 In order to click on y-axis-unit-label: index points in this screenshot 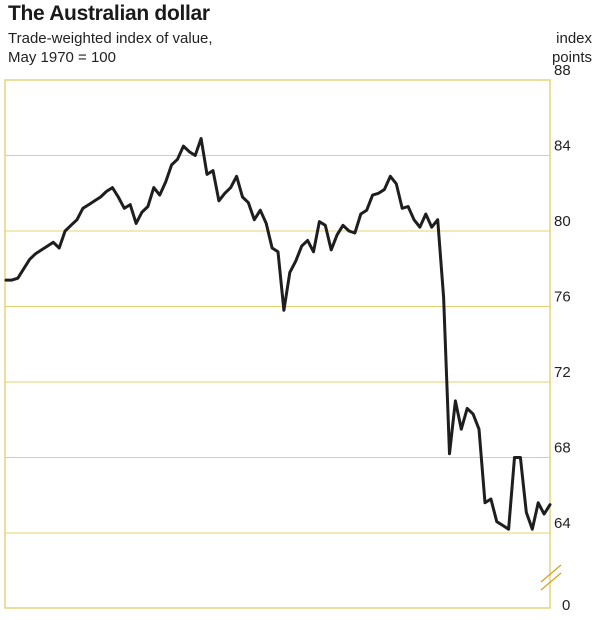, I will do `click(572, 48)`.